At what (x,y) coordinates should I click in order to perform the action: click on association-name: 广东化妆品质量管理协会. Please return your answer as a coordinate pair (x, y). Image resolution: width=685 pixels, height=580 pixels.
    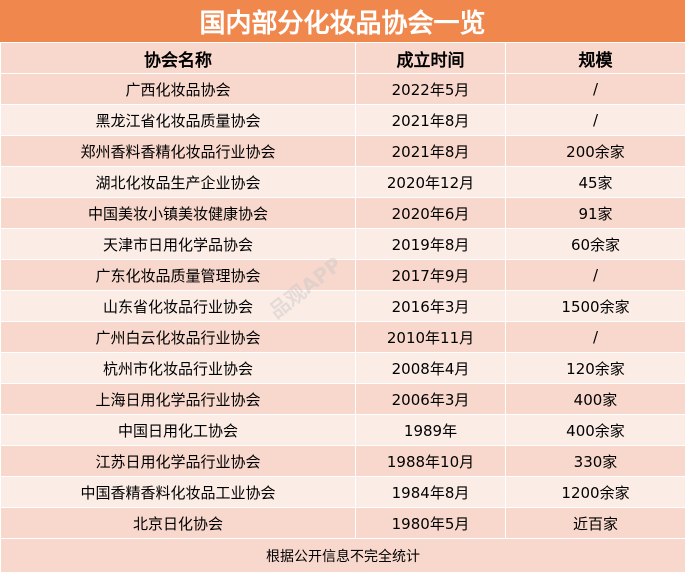
    Looking at the image, I should click on (178, 275).